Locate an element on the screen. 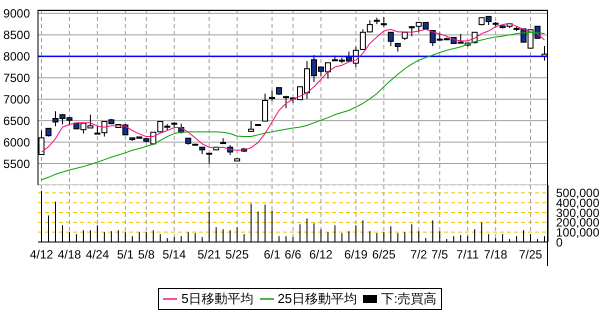 The width and height of the screenshot is (600, 320). x-tick-label: 4/24 is located at coordinates (98, 255).